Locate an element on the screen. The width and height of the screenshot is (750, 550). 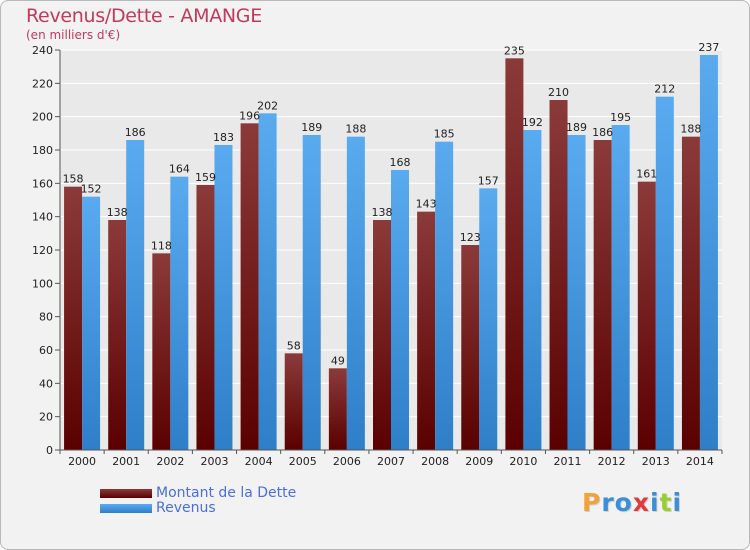
y-tick-label: 20 is located at coordinates (46, 417).